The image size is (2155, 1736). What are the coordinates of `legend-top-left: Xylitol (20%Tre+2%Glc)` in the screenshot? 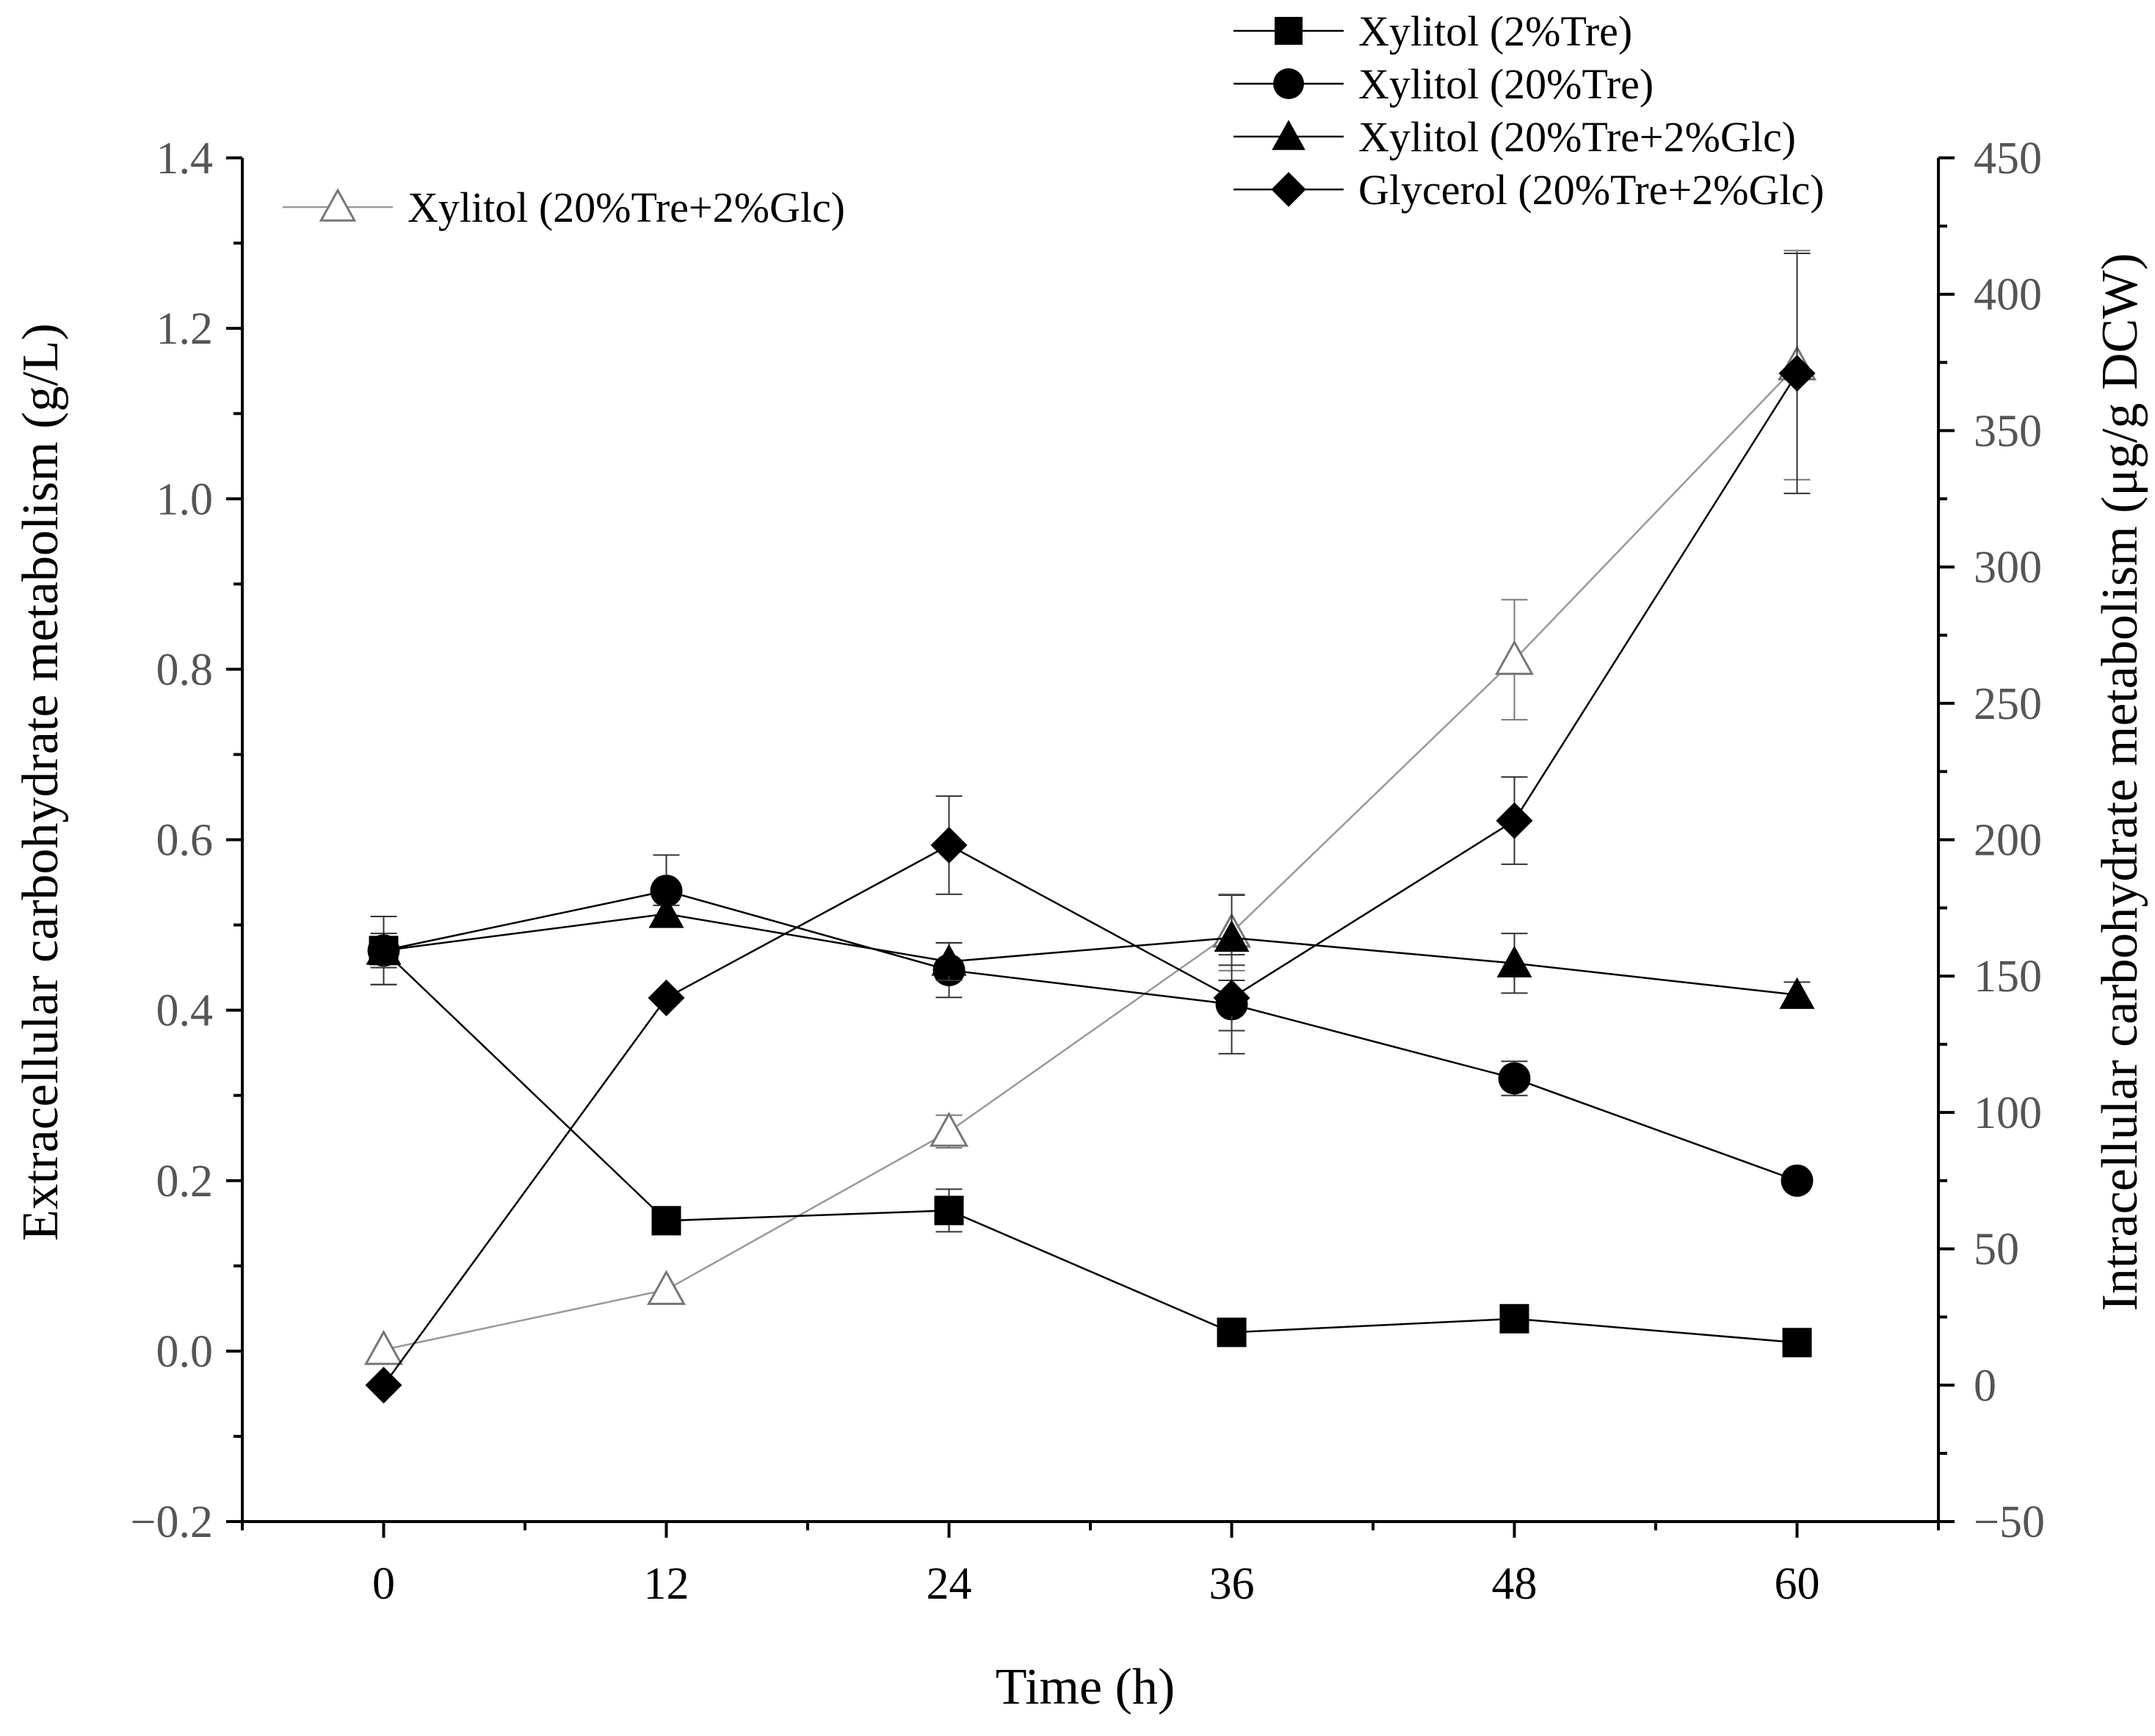 It's located at (564, 207).